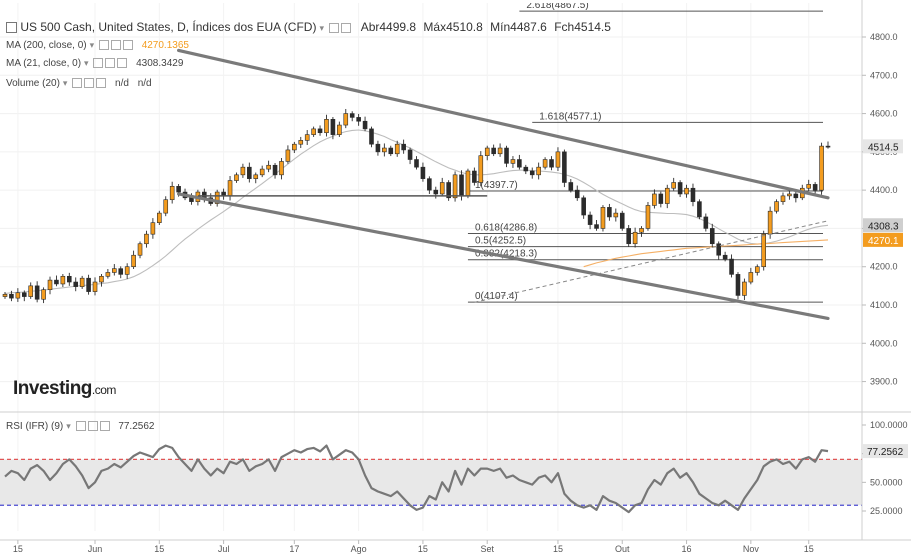 The height and width of the screenshot is (558, 911). What do you see at coordinates (884, 37) in the screenshot?
I see `price-tick-label: 4800.0` at bounding box center [884, 37].